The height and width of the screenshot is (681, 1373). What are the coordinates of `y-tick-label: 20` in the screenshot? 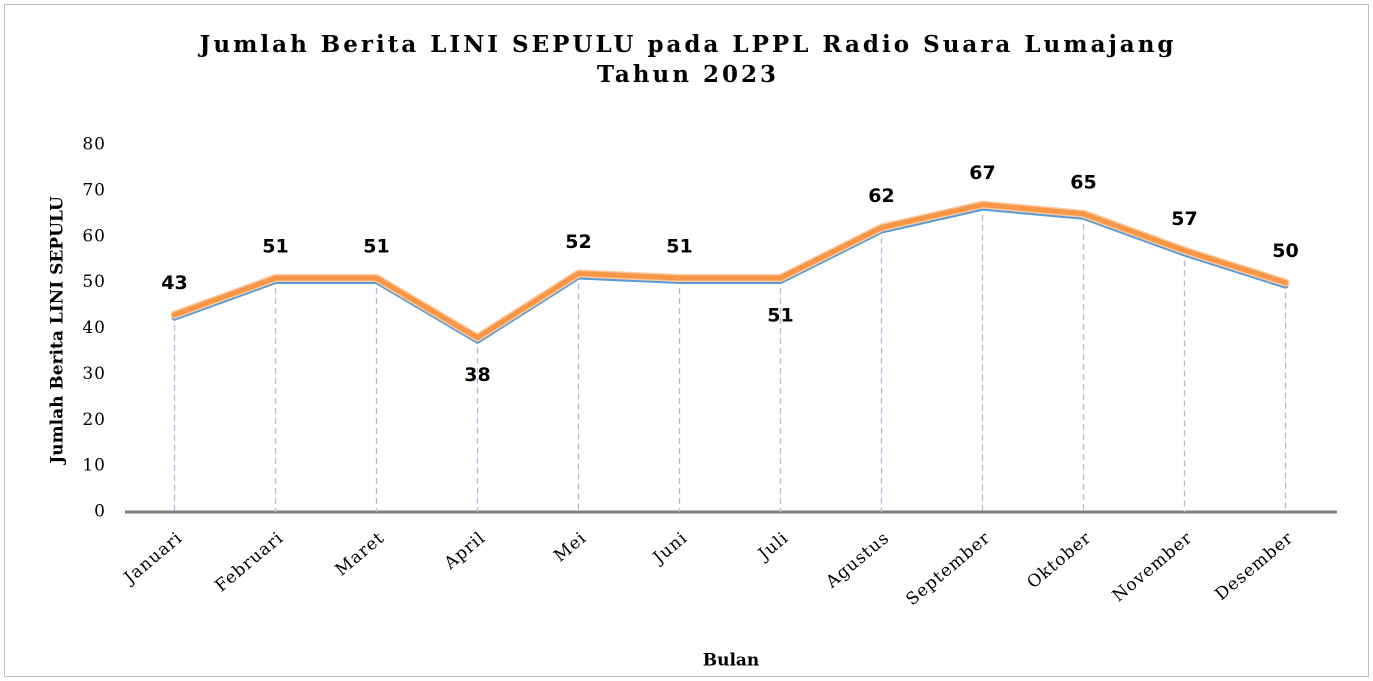 It's located at (94, 420).